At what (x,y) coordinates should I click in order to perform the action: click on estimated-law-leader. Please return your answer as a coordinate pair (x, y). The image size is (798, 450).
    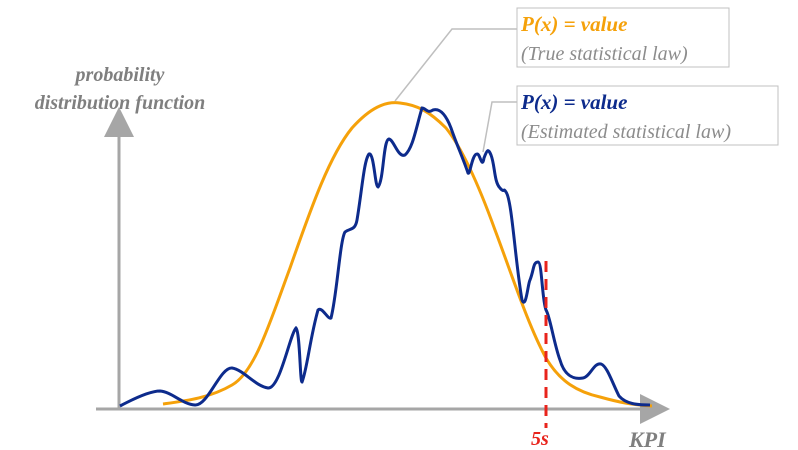
    Looking at the image, I should click on (499, 127).